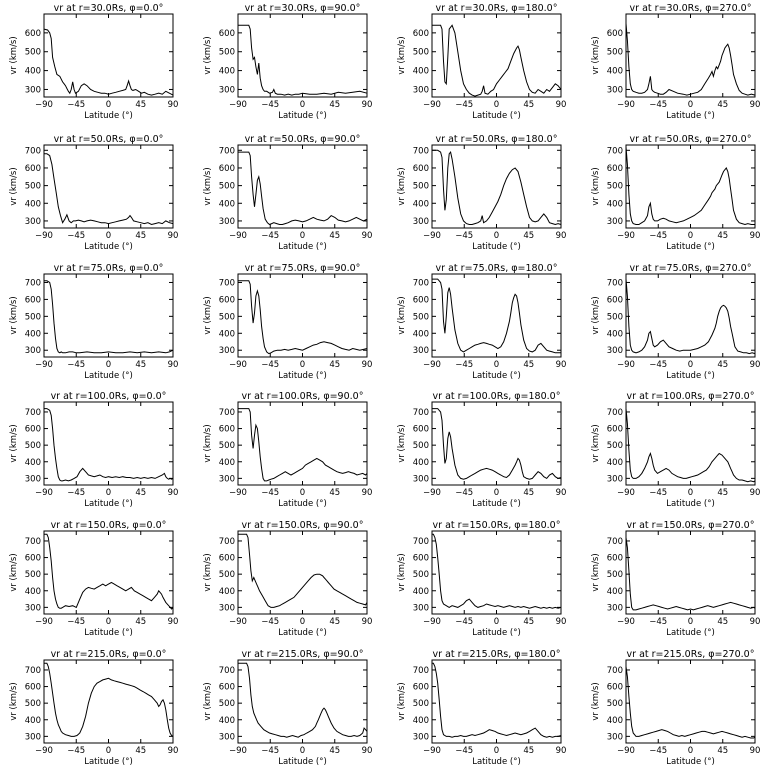 The height and width of the screenshot is (768, 768). Describe the element at coordinates (691, 525) in the screenshot. I see `panel-title: vr at r=150.0Rs, φ=270.0°` at that location.